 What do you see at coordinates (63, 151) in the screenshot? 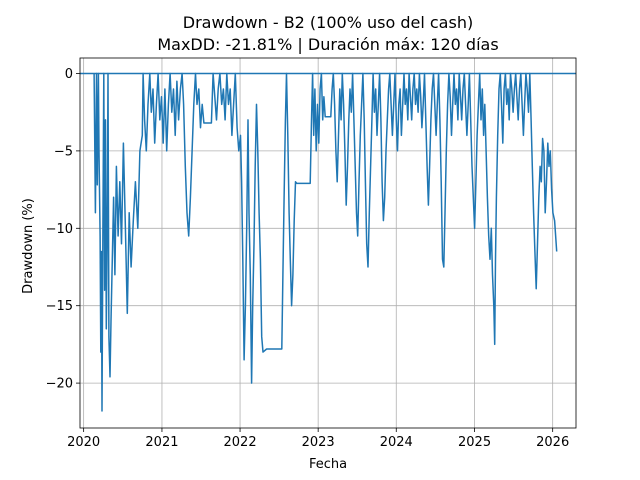
I see `y-tick-label: −5` at bounding box center [63, 151].